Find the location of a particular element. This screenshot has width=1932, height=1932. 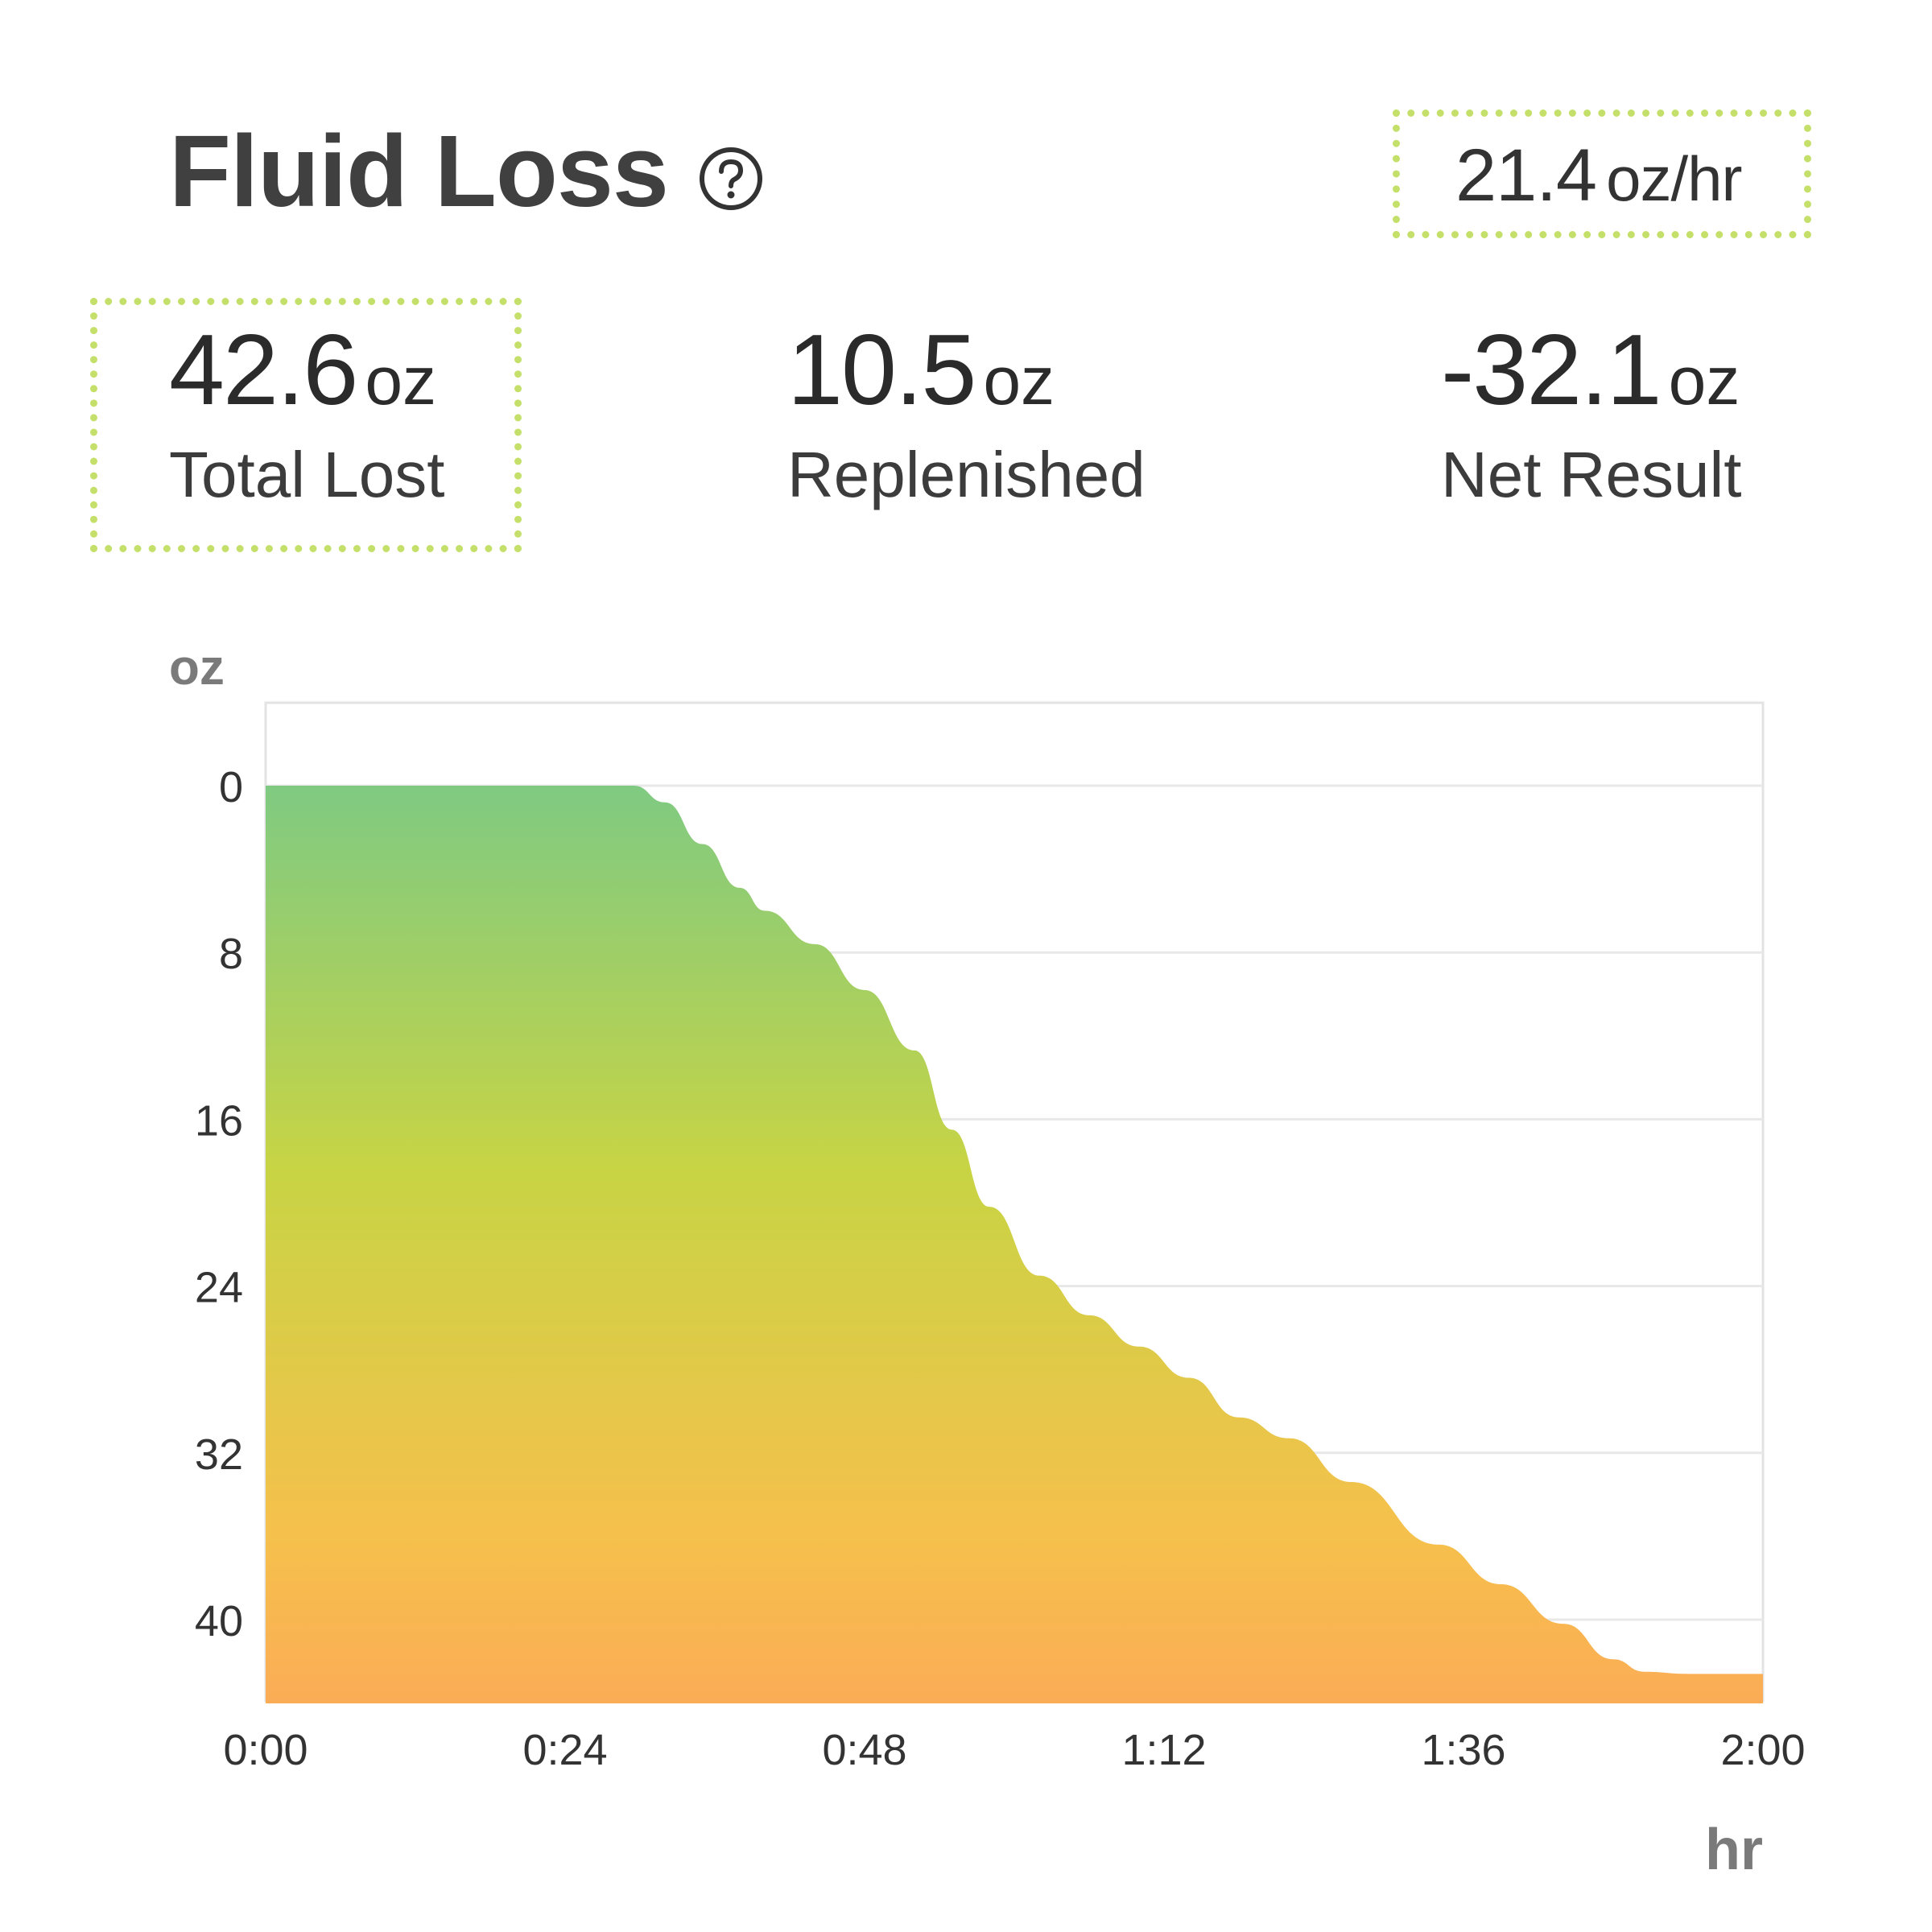

x-axis-label: hr is located at coordinates (1734, 1850).